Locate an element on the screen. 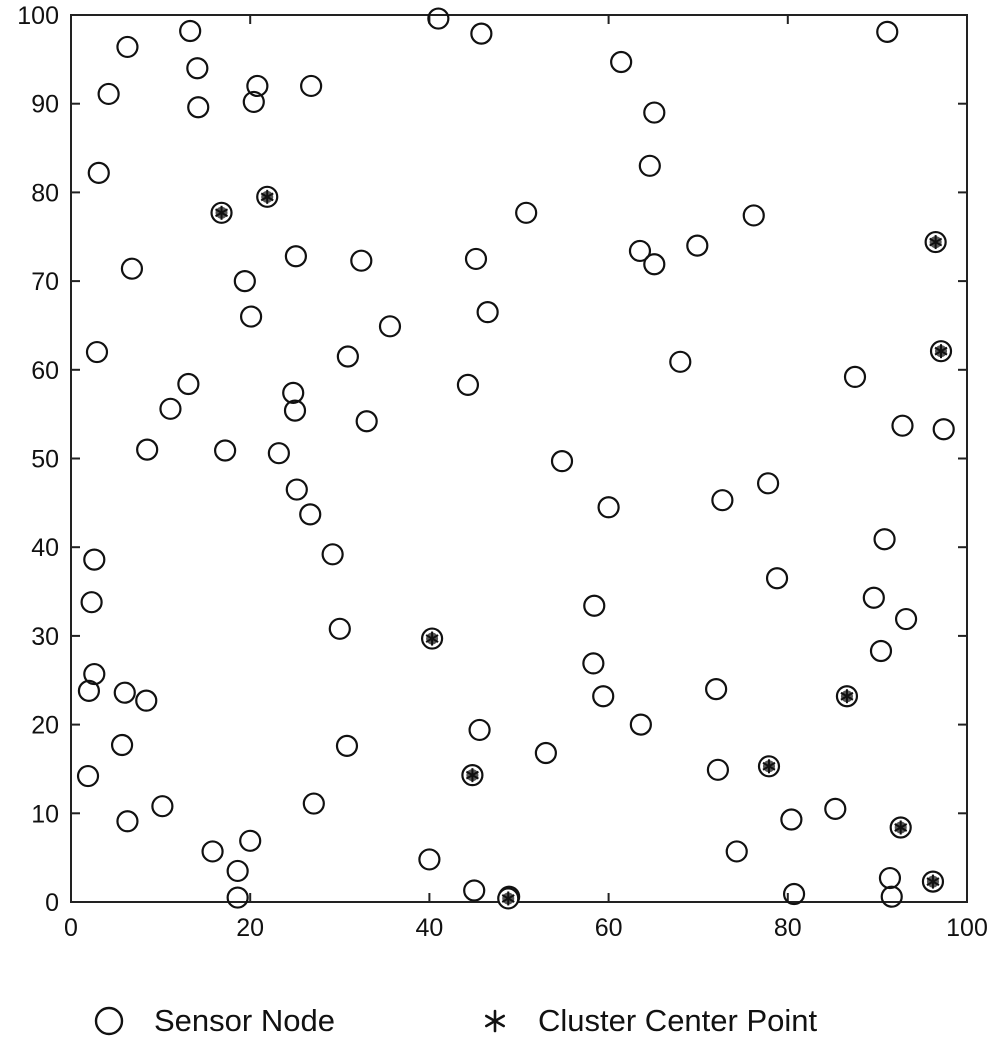  circle-marker-icon is located at coordinates (109, 1021).